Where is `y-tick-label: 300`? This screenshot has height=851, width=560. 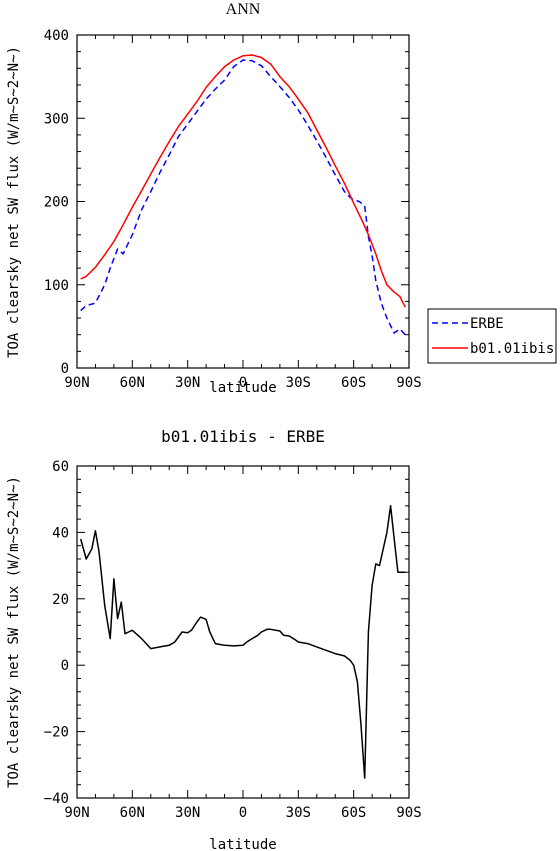
y-tick-label: 300 is located at coordinates (56, 119).